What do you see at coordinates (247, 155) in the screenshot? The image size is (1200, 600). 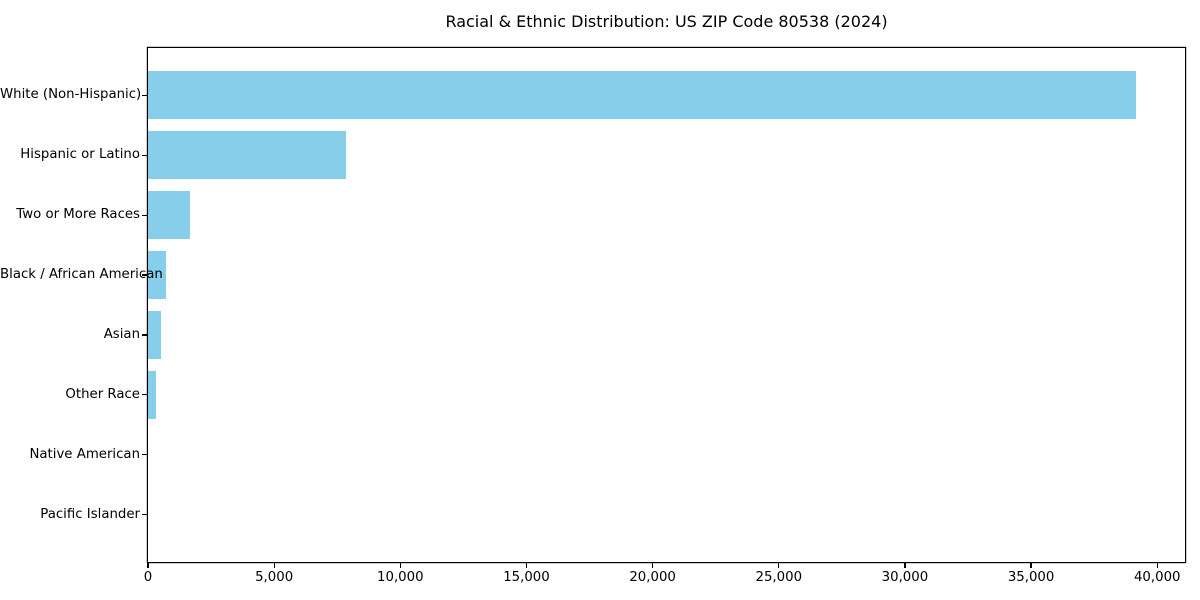 I see `bar-hispanic-or-latino` at bounding box center [247, 155].